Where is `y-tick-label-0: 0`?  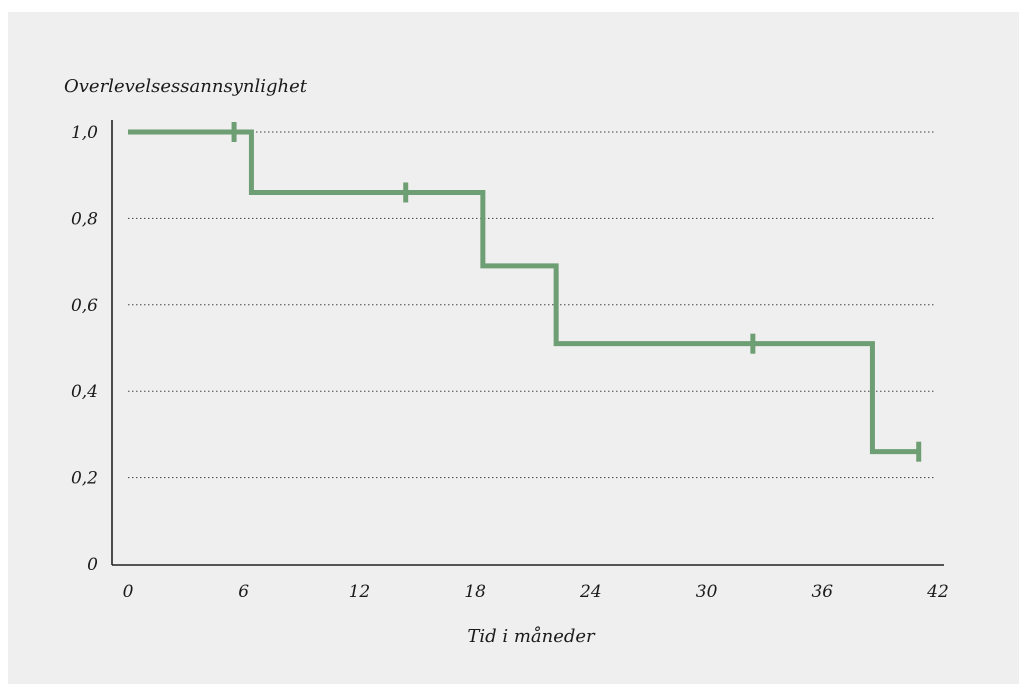
y-tick-label-0: 0 is located at coordinates (92, 565).